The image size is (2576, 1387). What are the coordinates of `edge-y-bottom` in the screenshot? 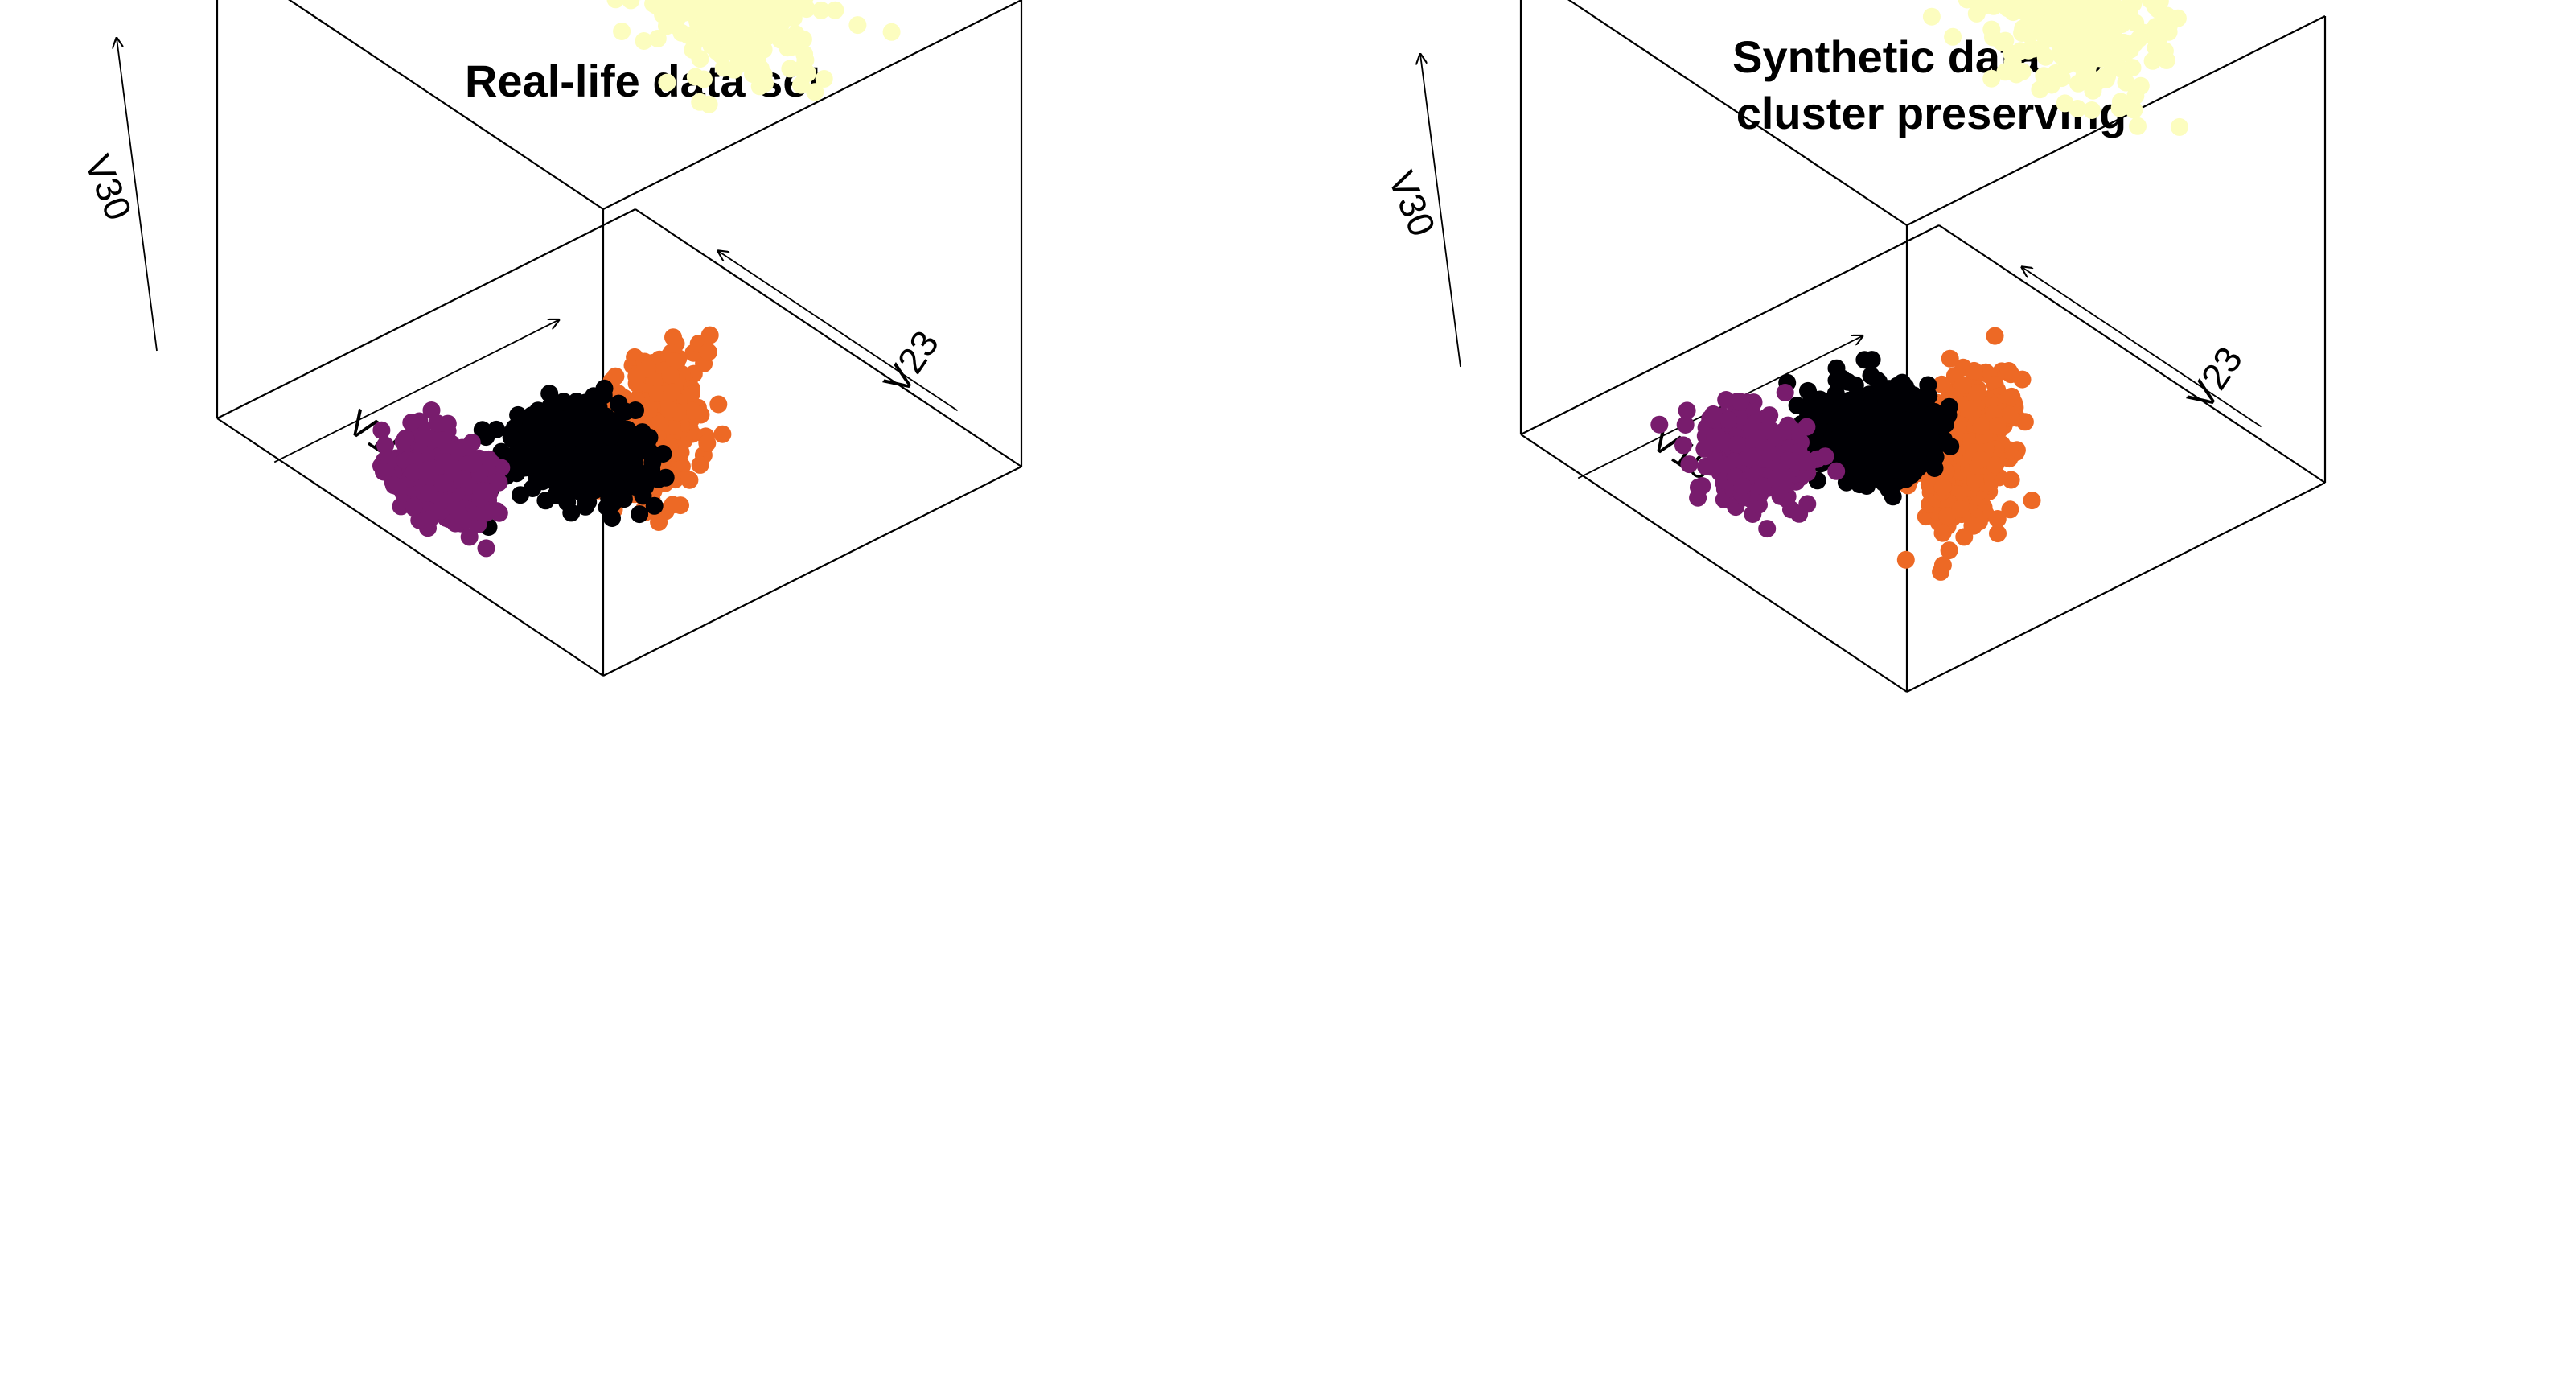 It's located at (812, 571).